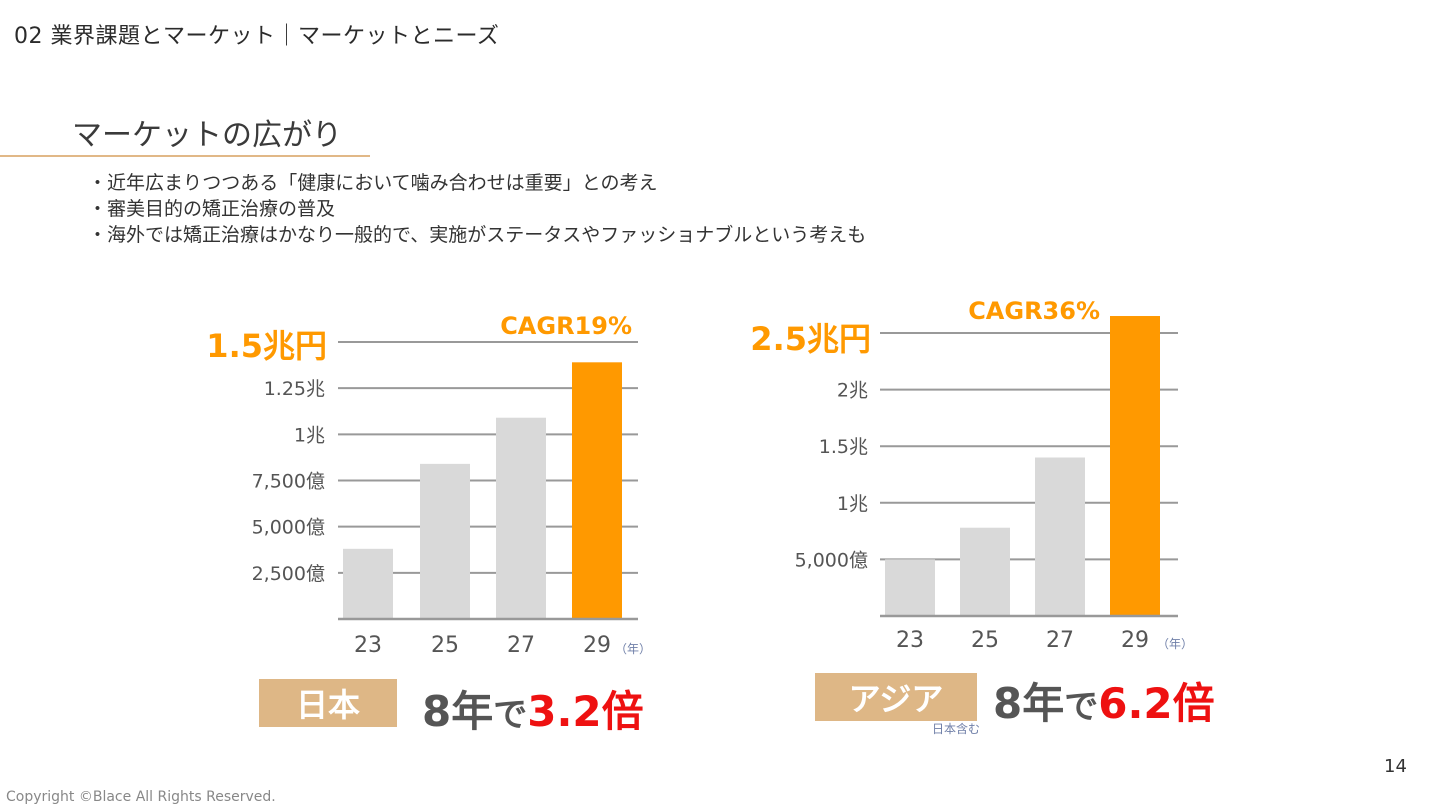 This screenshot has height=810, width=1440. Describe the element at coordinates (956, 729) in the screenshot. I see `asia-note: 日本含む` at that location.